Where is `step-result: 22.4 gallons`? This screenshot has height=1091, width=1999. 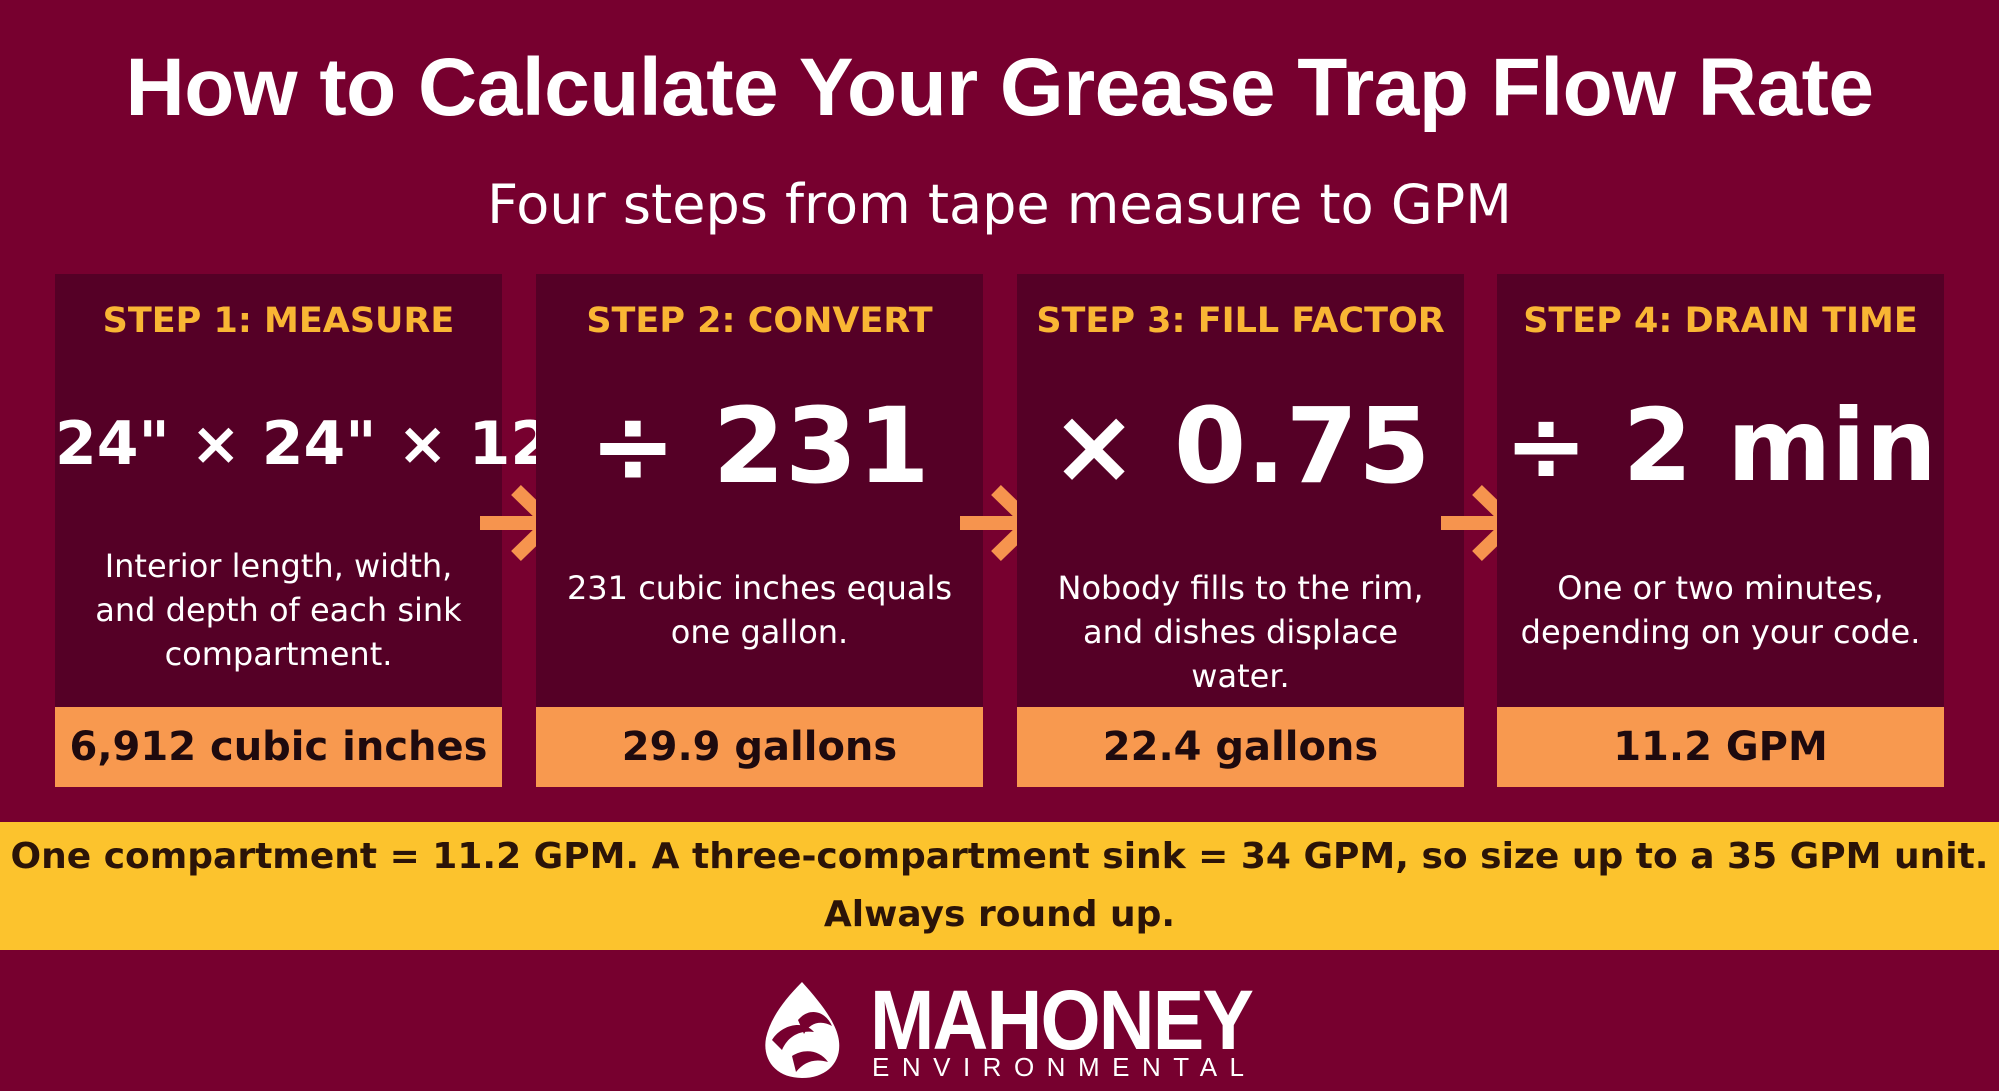
step-result: 22.4 gallons is located at coordinates (1240, 747).